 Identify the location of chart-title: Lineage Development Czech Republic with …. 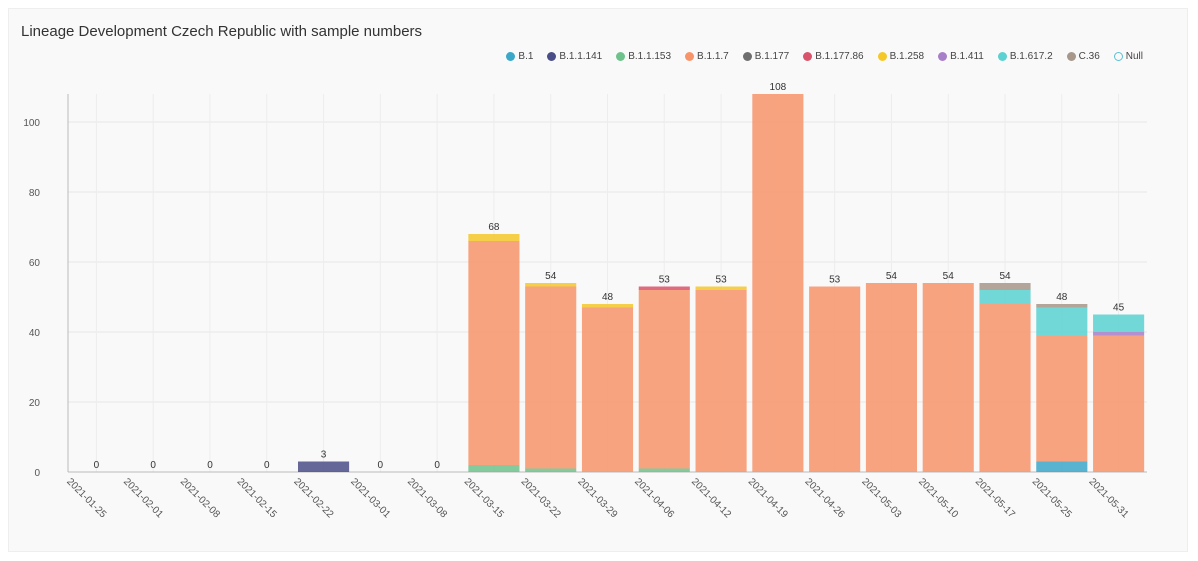
(222, 31).